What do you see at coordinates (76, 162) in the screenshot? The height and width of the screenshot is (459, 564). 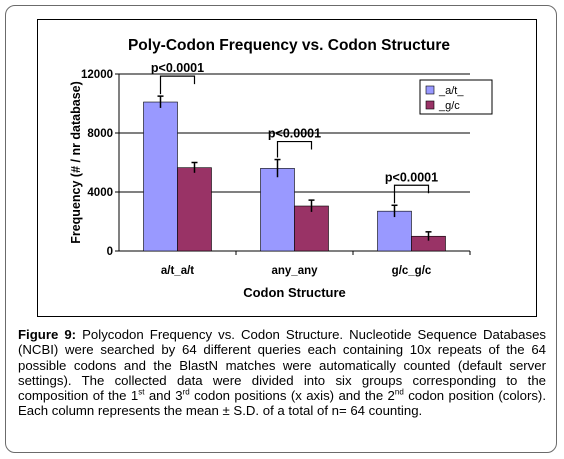 I see `y-axis-label: Frequency (# / nr database)` at bounding box center [76, 162].